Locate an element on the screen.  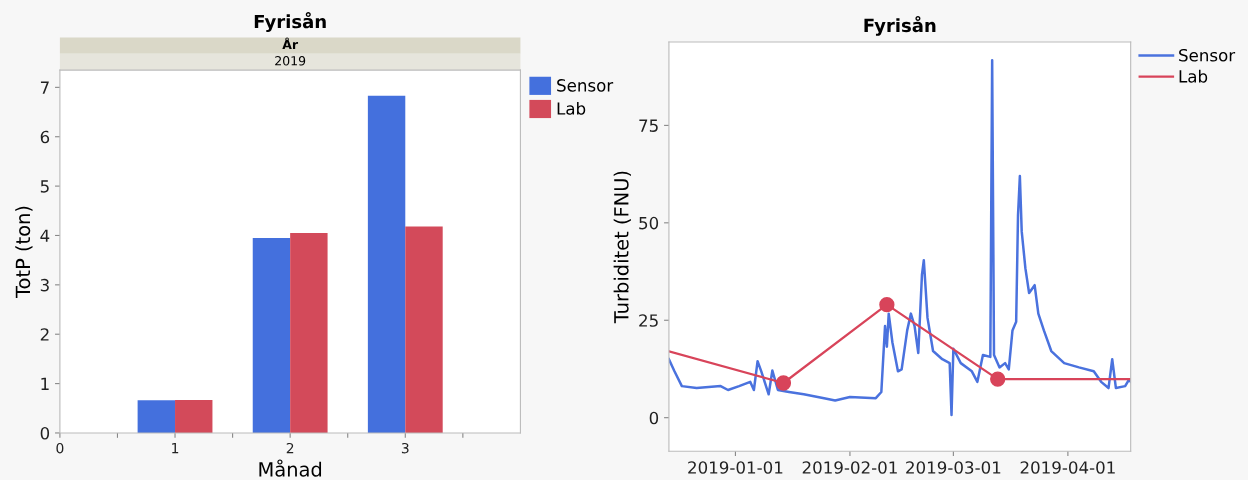
x-tick-label: 2019-01-01 is located at coordinates (735, 467).